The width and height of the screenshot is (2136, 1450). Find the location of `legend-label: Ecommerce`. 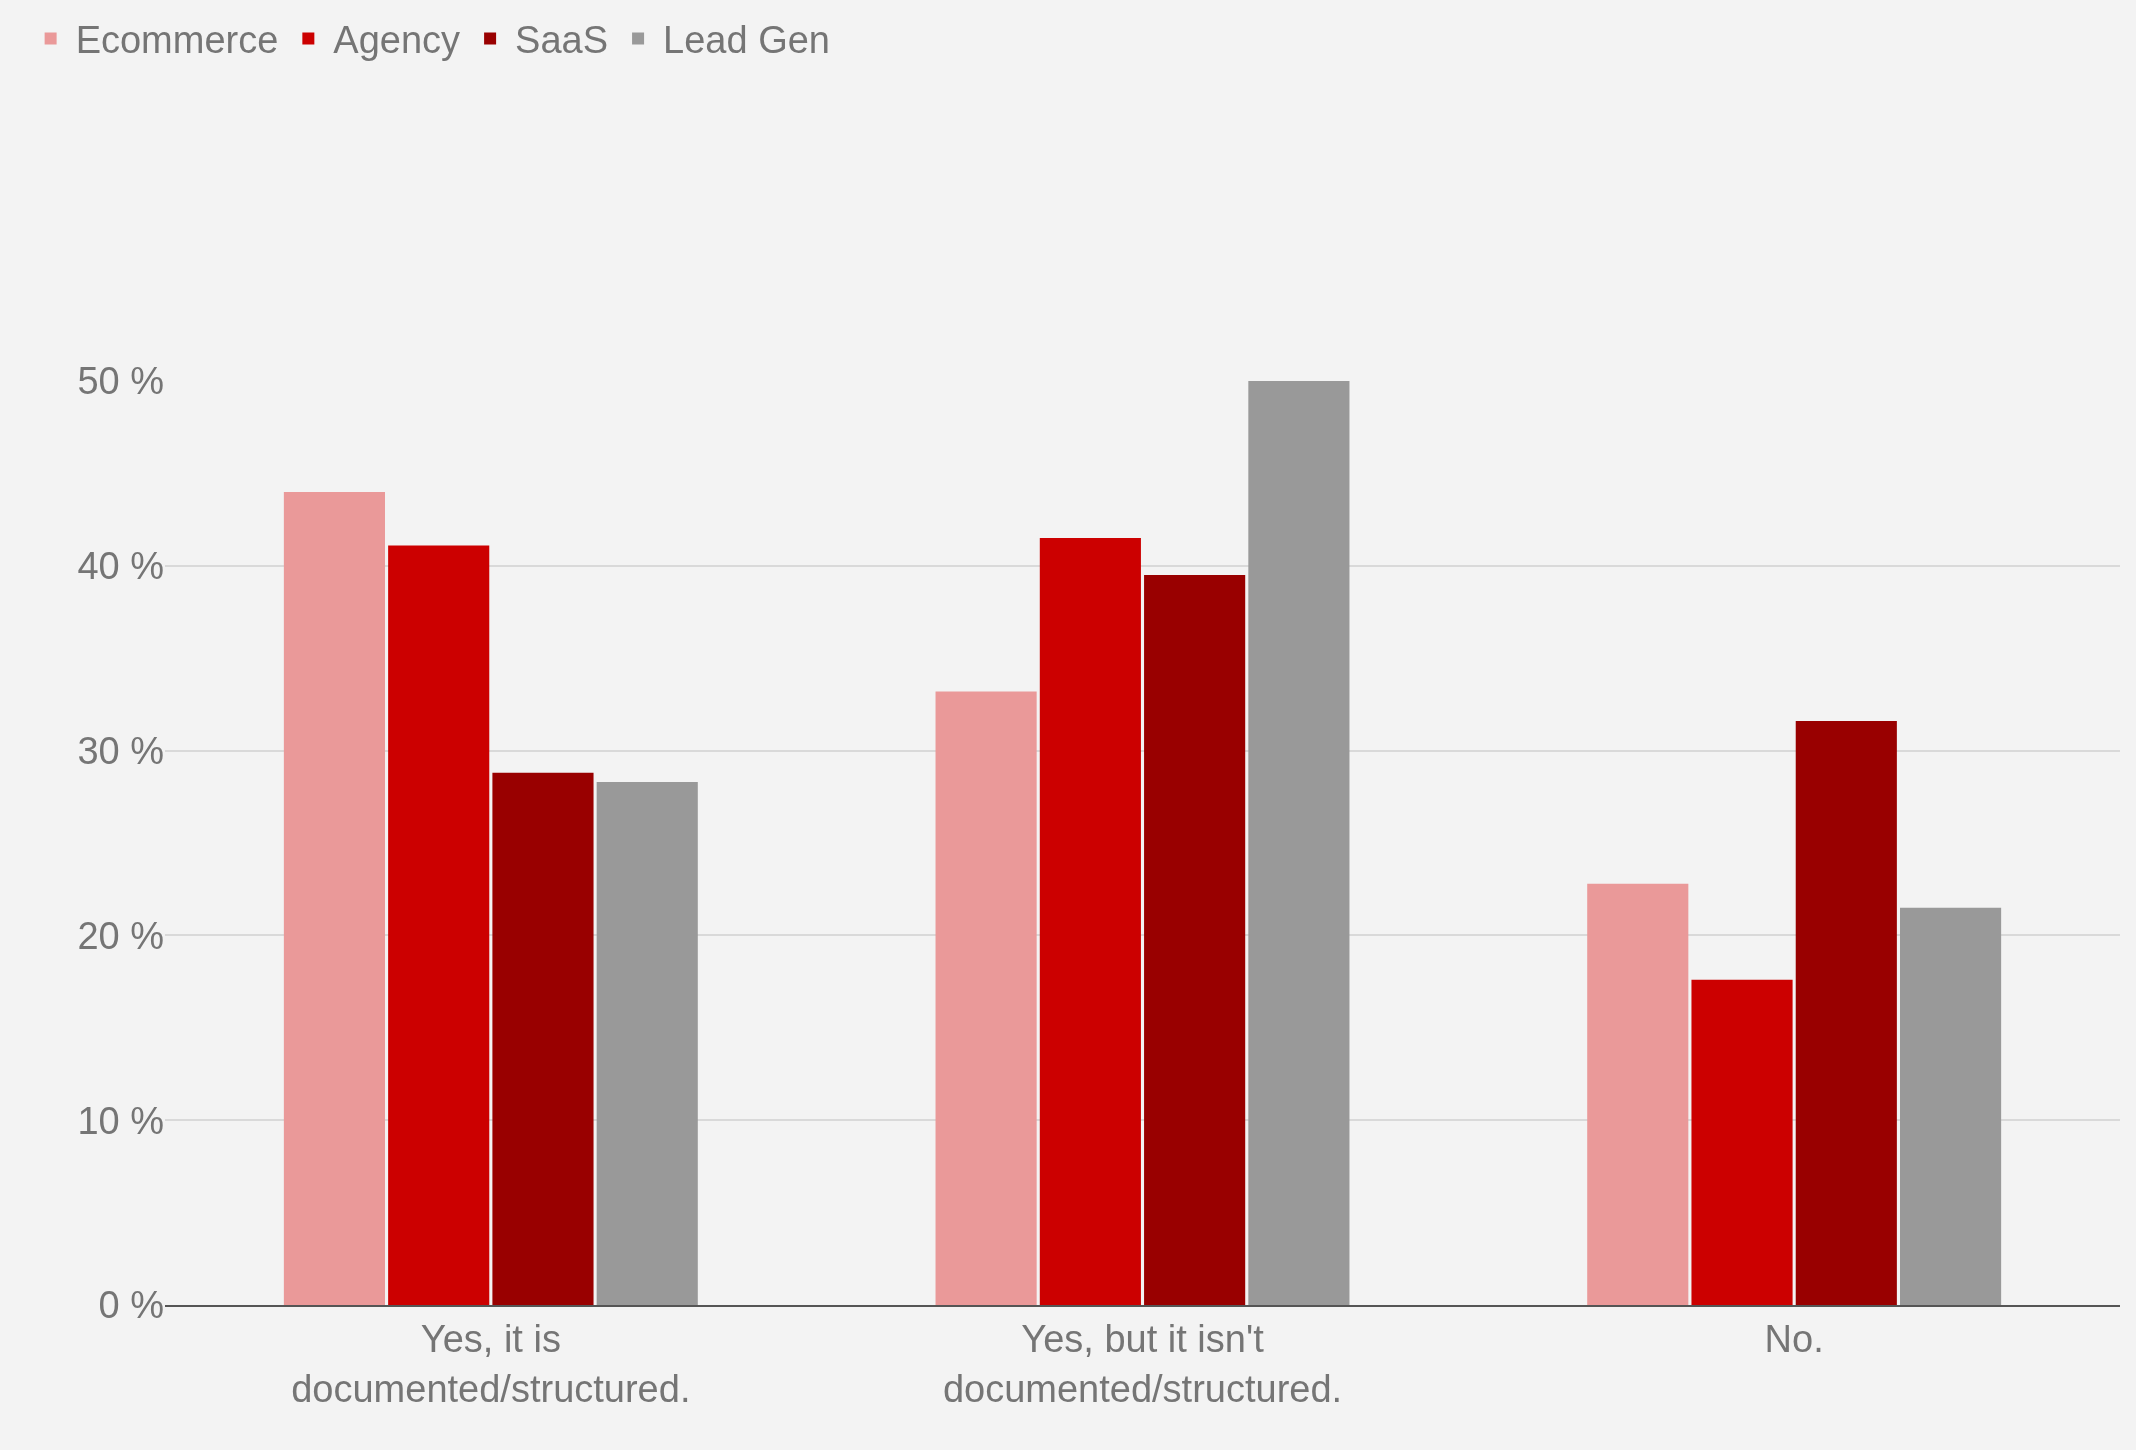

legend-label: Ecommerce is located at coordinates (177, 40).